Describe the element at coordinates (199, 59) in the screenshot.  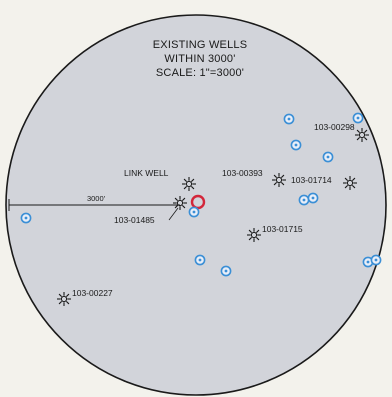
I see `map-title-line-2: WITHIN 3000'` at that location.